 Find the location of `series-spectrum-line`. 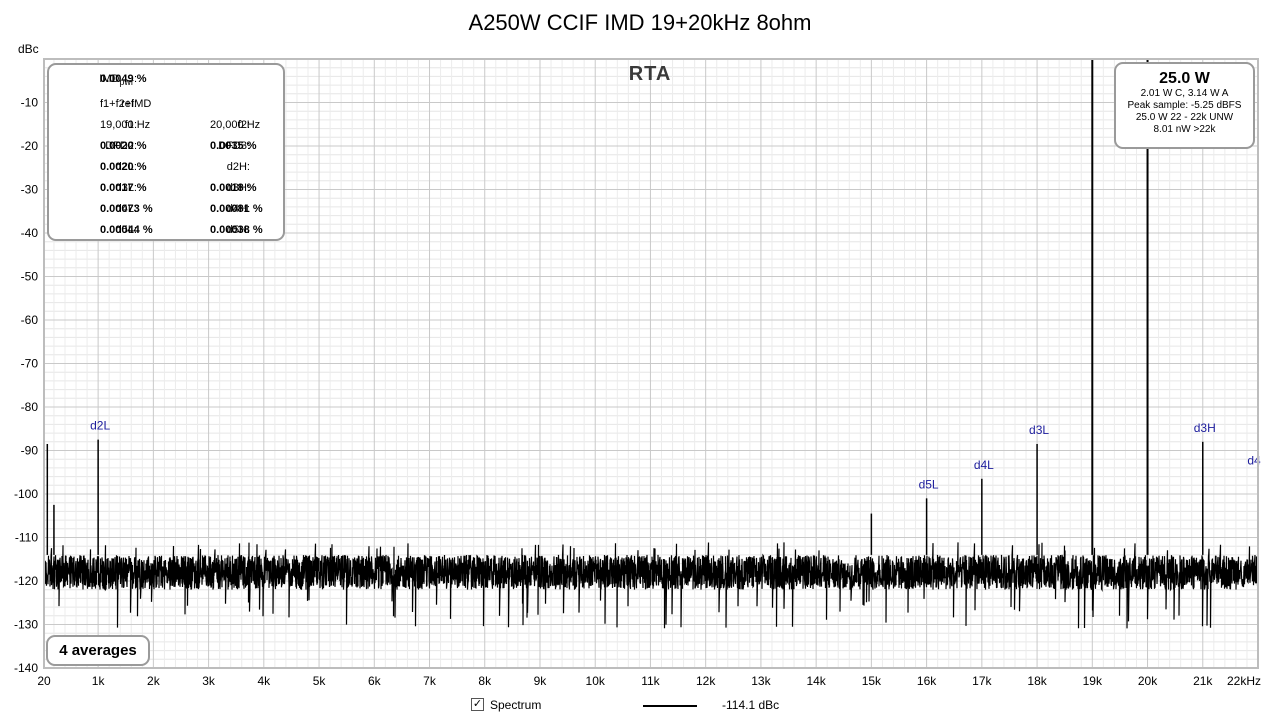

series-spectrum-line is located at coordinates (651, 585).